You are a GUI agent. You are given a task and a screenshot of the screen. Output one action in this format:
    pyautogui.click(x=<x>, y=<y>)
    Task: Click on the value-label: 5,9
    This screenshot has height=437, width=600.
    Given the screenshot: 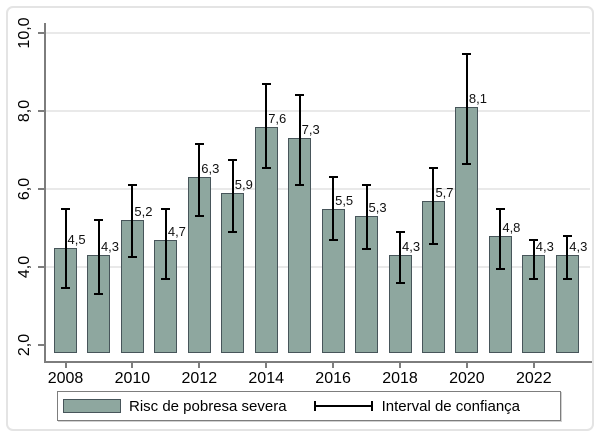 What is the action you would take?
    pyautogui.click(x=243, y=184)
    